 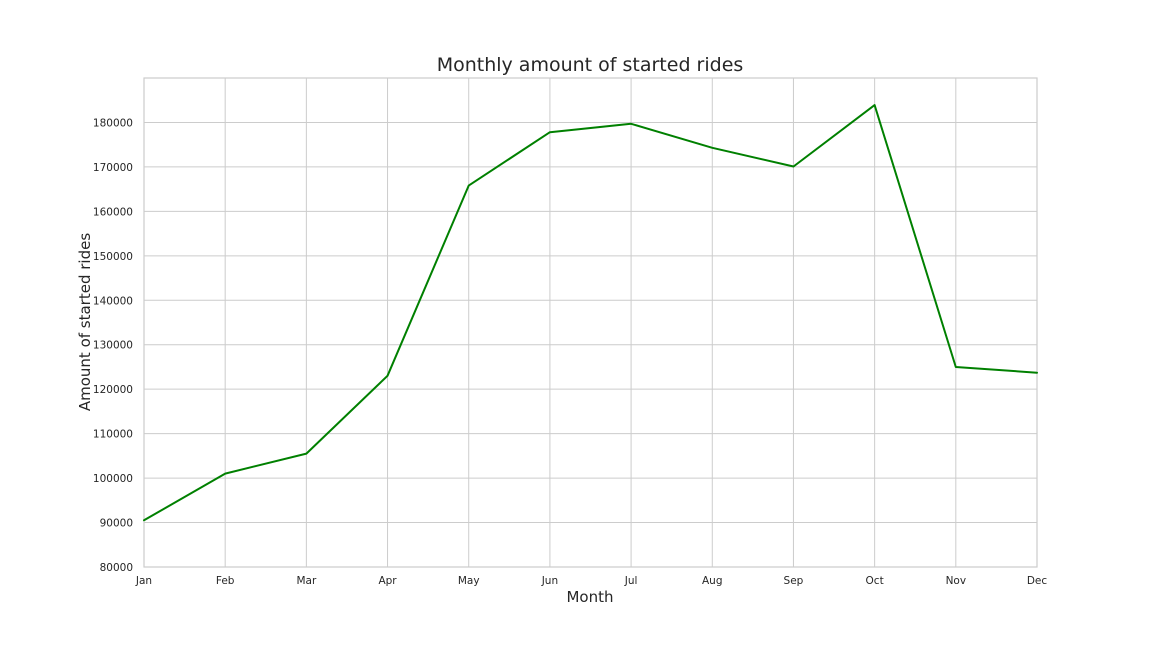 I want to click on x-tick-label: Jul, so click(x=631, y=581).